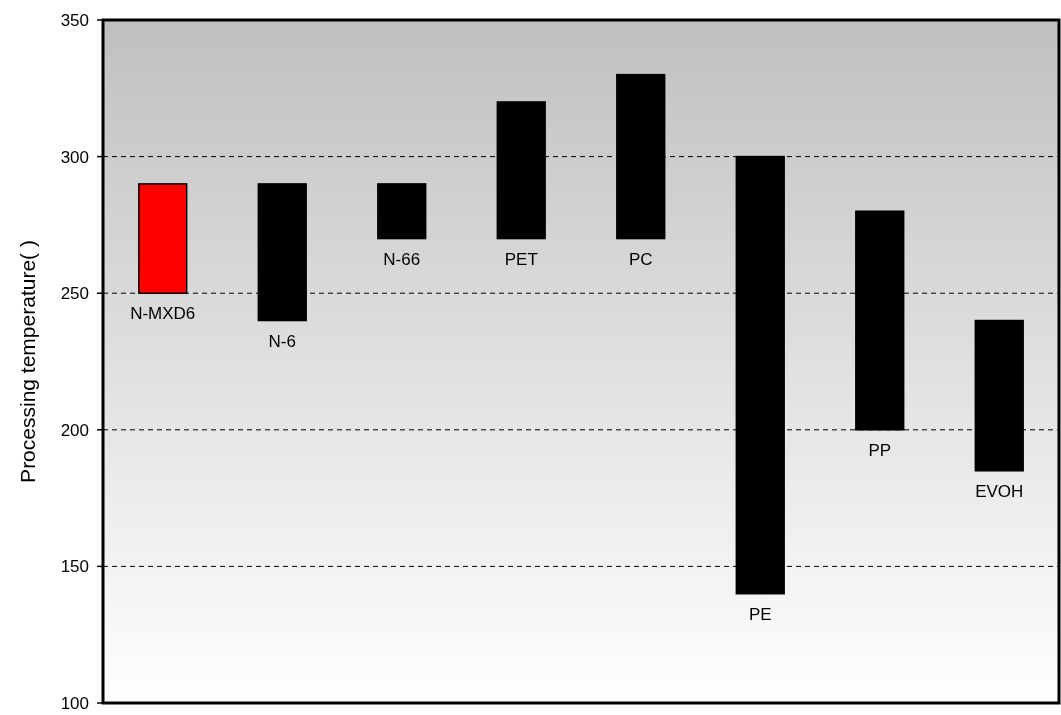  I want to click on x-tick-label: EVOH, so click(999, 491).